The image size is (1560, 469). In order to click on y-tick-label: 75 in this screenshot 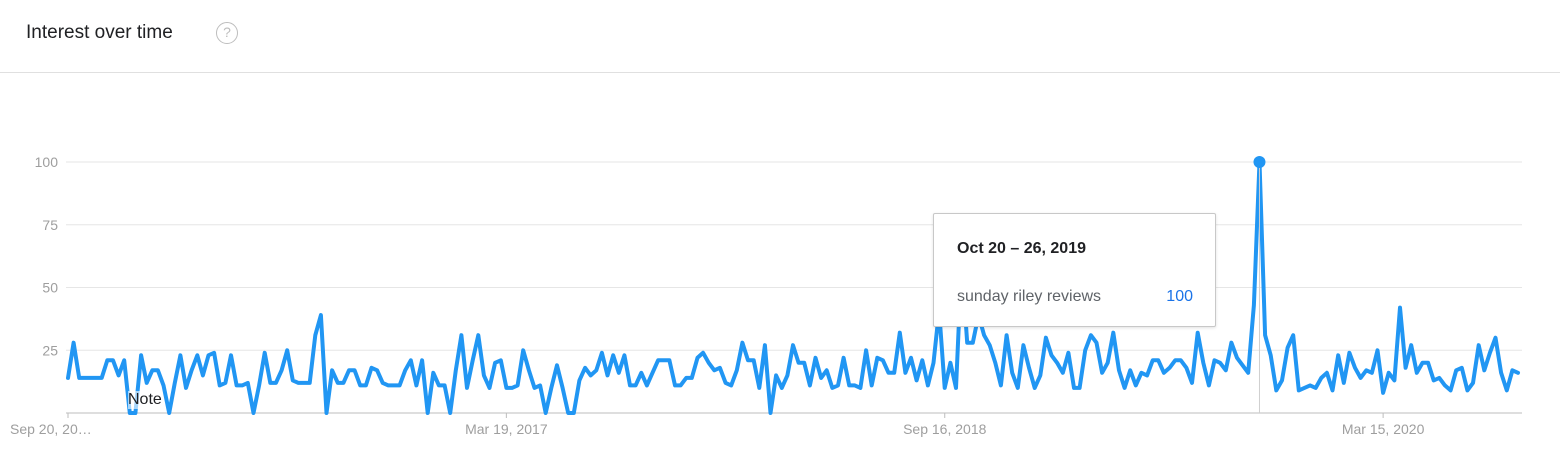, I will do `click(50, 225)`.